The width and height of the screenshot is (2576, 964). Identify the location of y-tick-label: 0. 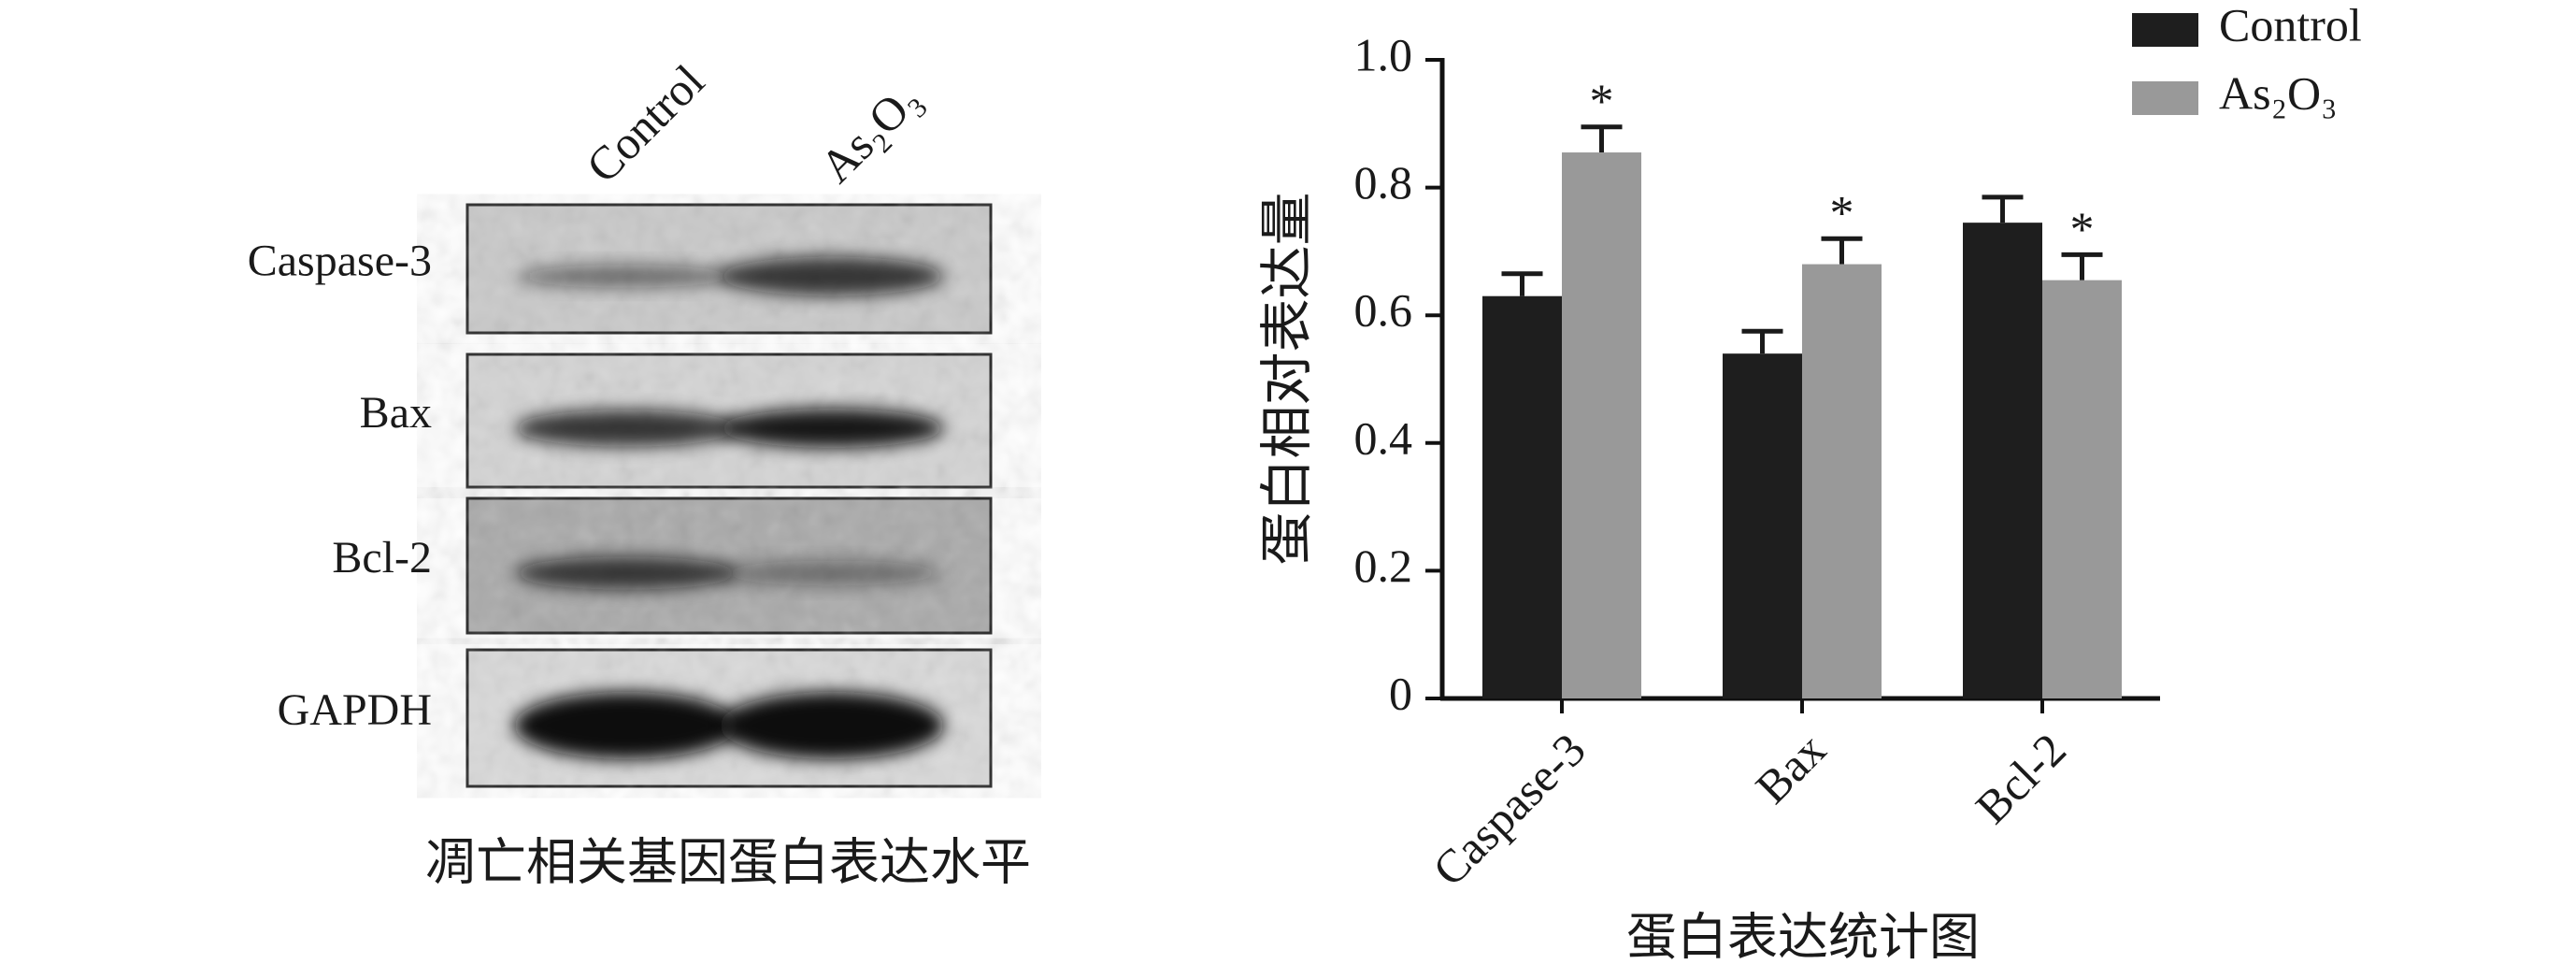
(1400, 693).